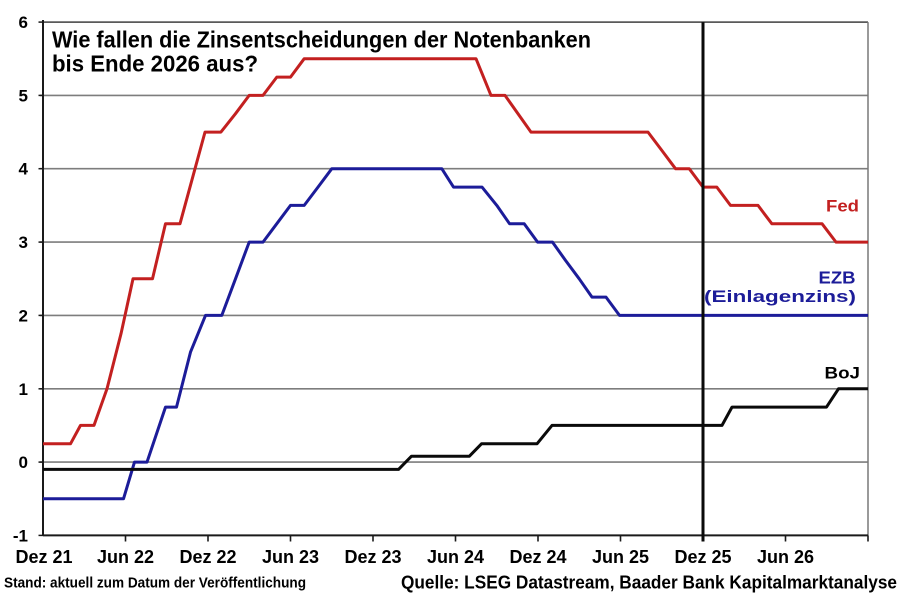 This screenshot has width=920, height=614. What do you see at coordinates (20, 535) in the screenshot?
I see `svg-text: -1` at bounding box center [20, 535].